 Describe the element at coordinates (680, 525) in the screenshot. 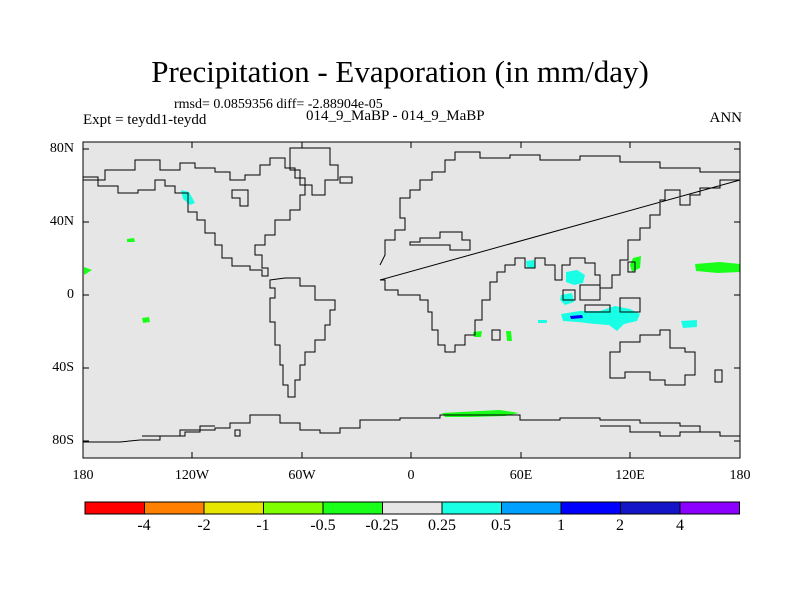

I see `colorbar-label: 4` at that location.